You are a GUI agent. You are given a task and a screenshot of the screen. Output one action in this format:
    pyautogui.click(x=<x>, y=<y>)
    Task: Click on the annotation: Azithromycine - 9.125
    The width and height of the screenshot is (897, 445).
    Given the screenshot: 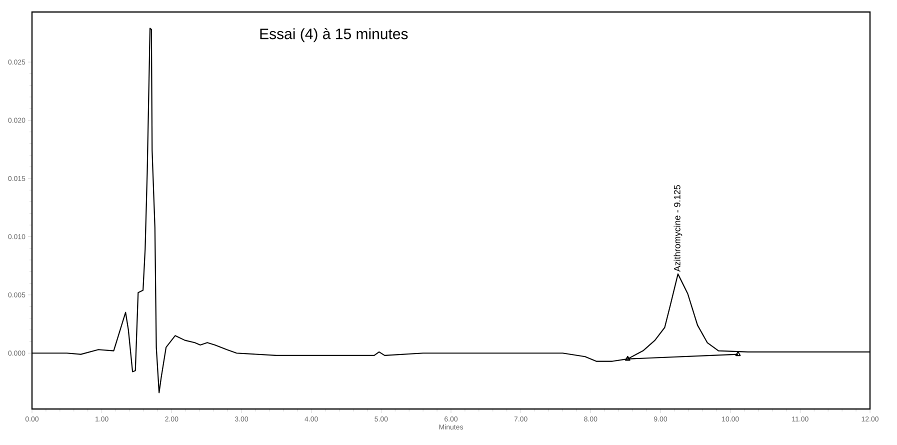 What is the action you would take?
    pyautogui.click(x=678, y=228)
    